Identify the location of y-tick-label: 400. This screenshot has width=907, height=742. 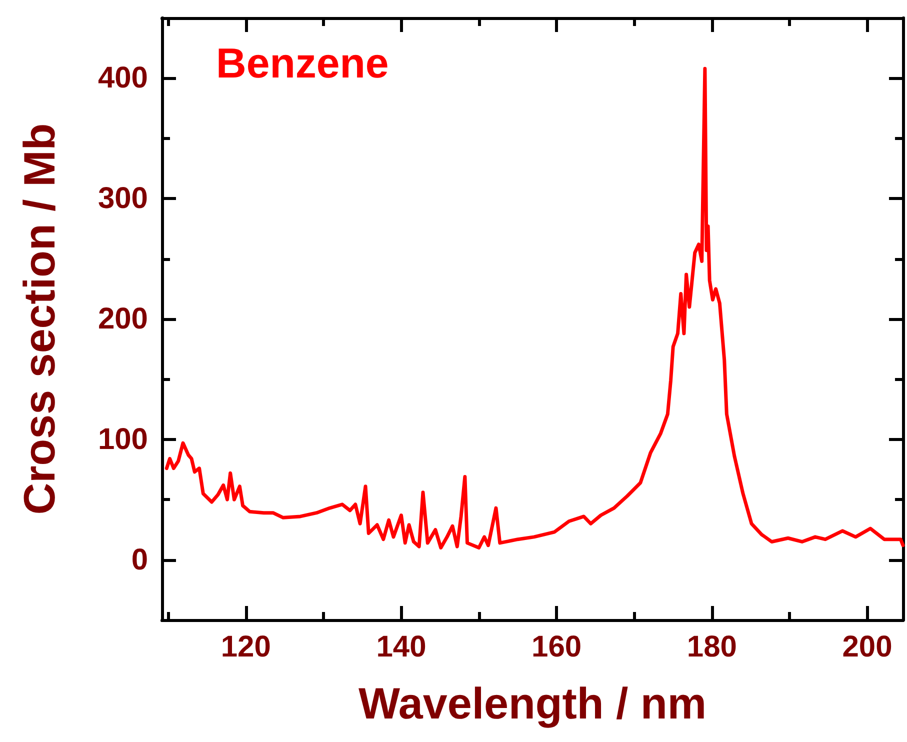
(123, 78).